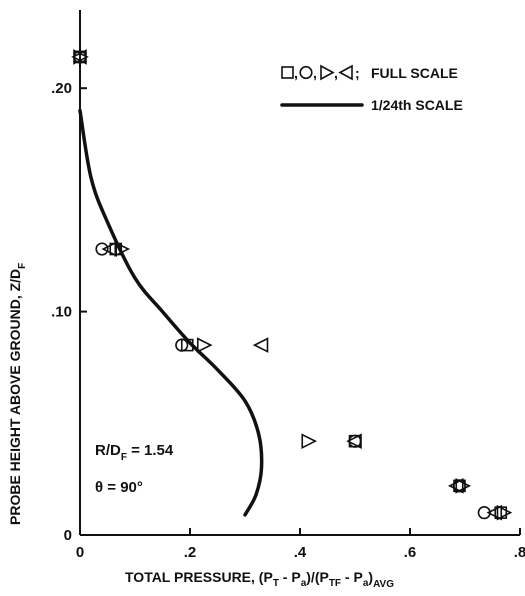 Image resolution: width=525 pixels, height=596 pixels. What do you see at coordinates (61, 312) in the screenshot?
I see `y-tick-label: .10` at bounding box center [61, 312].